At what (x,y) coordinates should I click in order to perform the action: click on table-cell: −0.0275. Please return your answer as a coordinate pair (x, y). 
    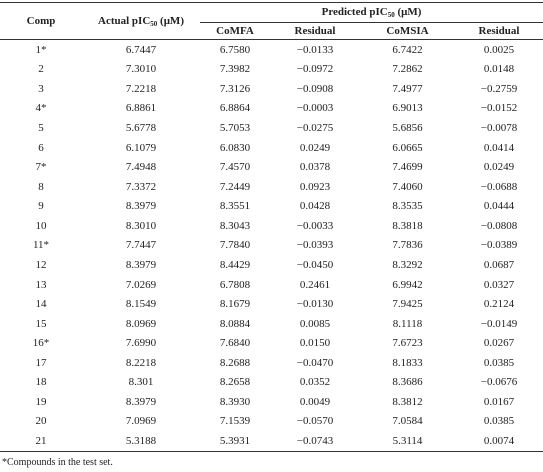
    Looking at the image, I should click on (315, 128).